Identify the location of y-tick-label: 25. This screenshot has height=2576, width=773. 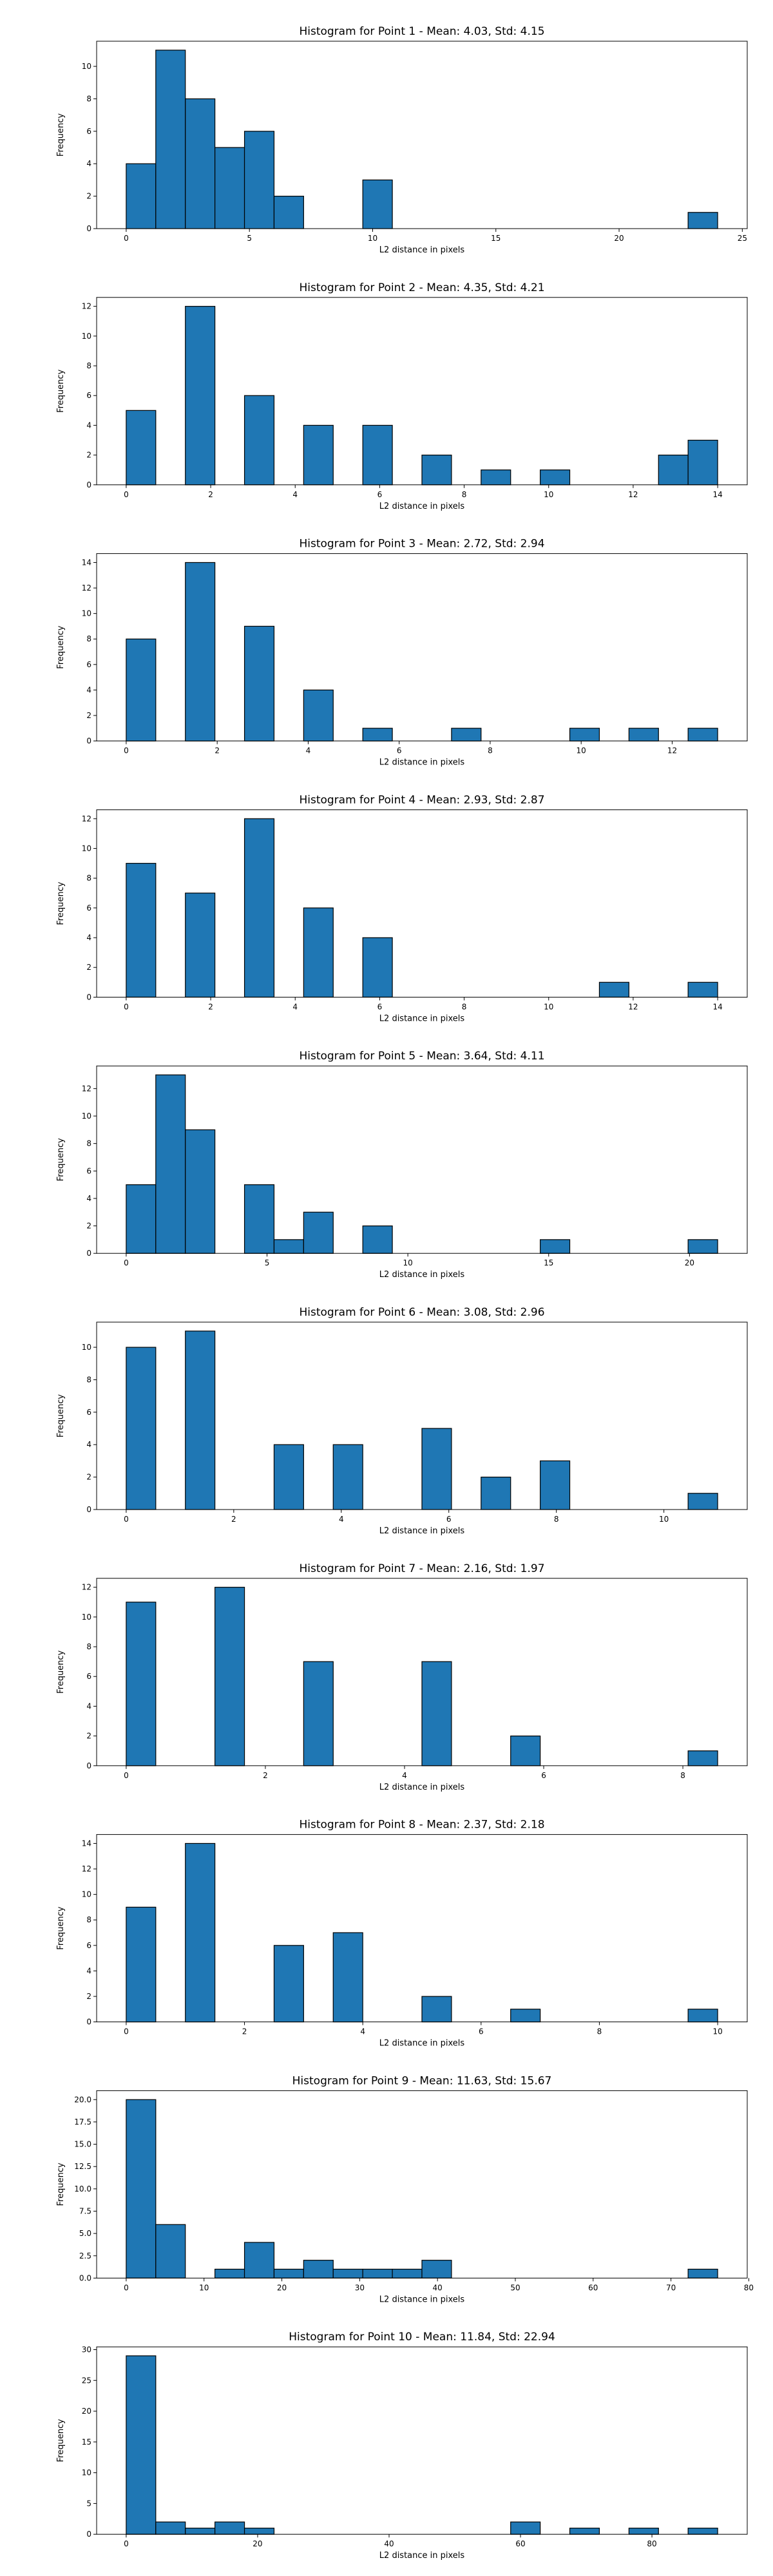
(86, 2380).